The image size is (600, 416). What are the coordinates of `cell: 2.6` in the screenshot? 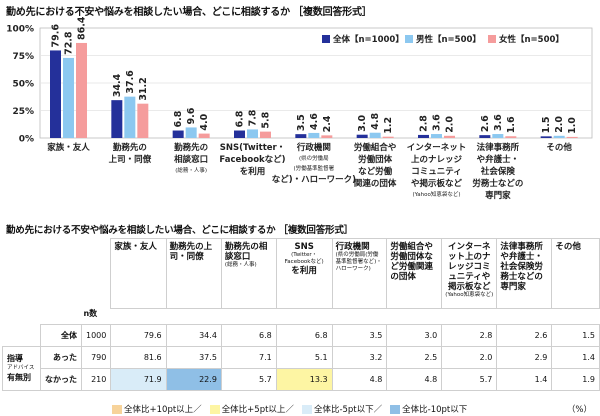 It's located at (524, 335).